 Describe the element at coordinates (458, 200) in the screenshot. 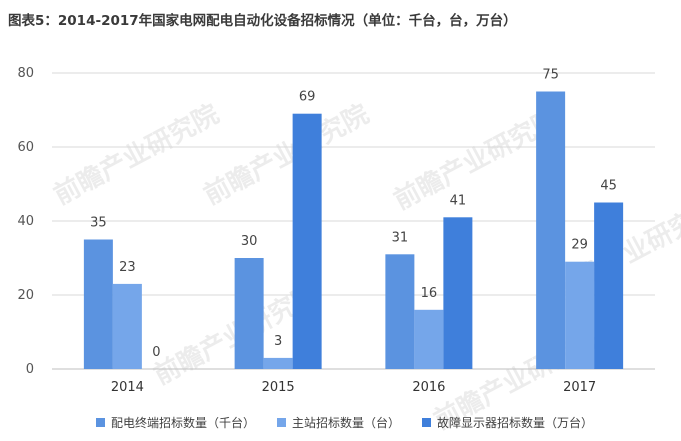

I see `data-label: 41` at that location.